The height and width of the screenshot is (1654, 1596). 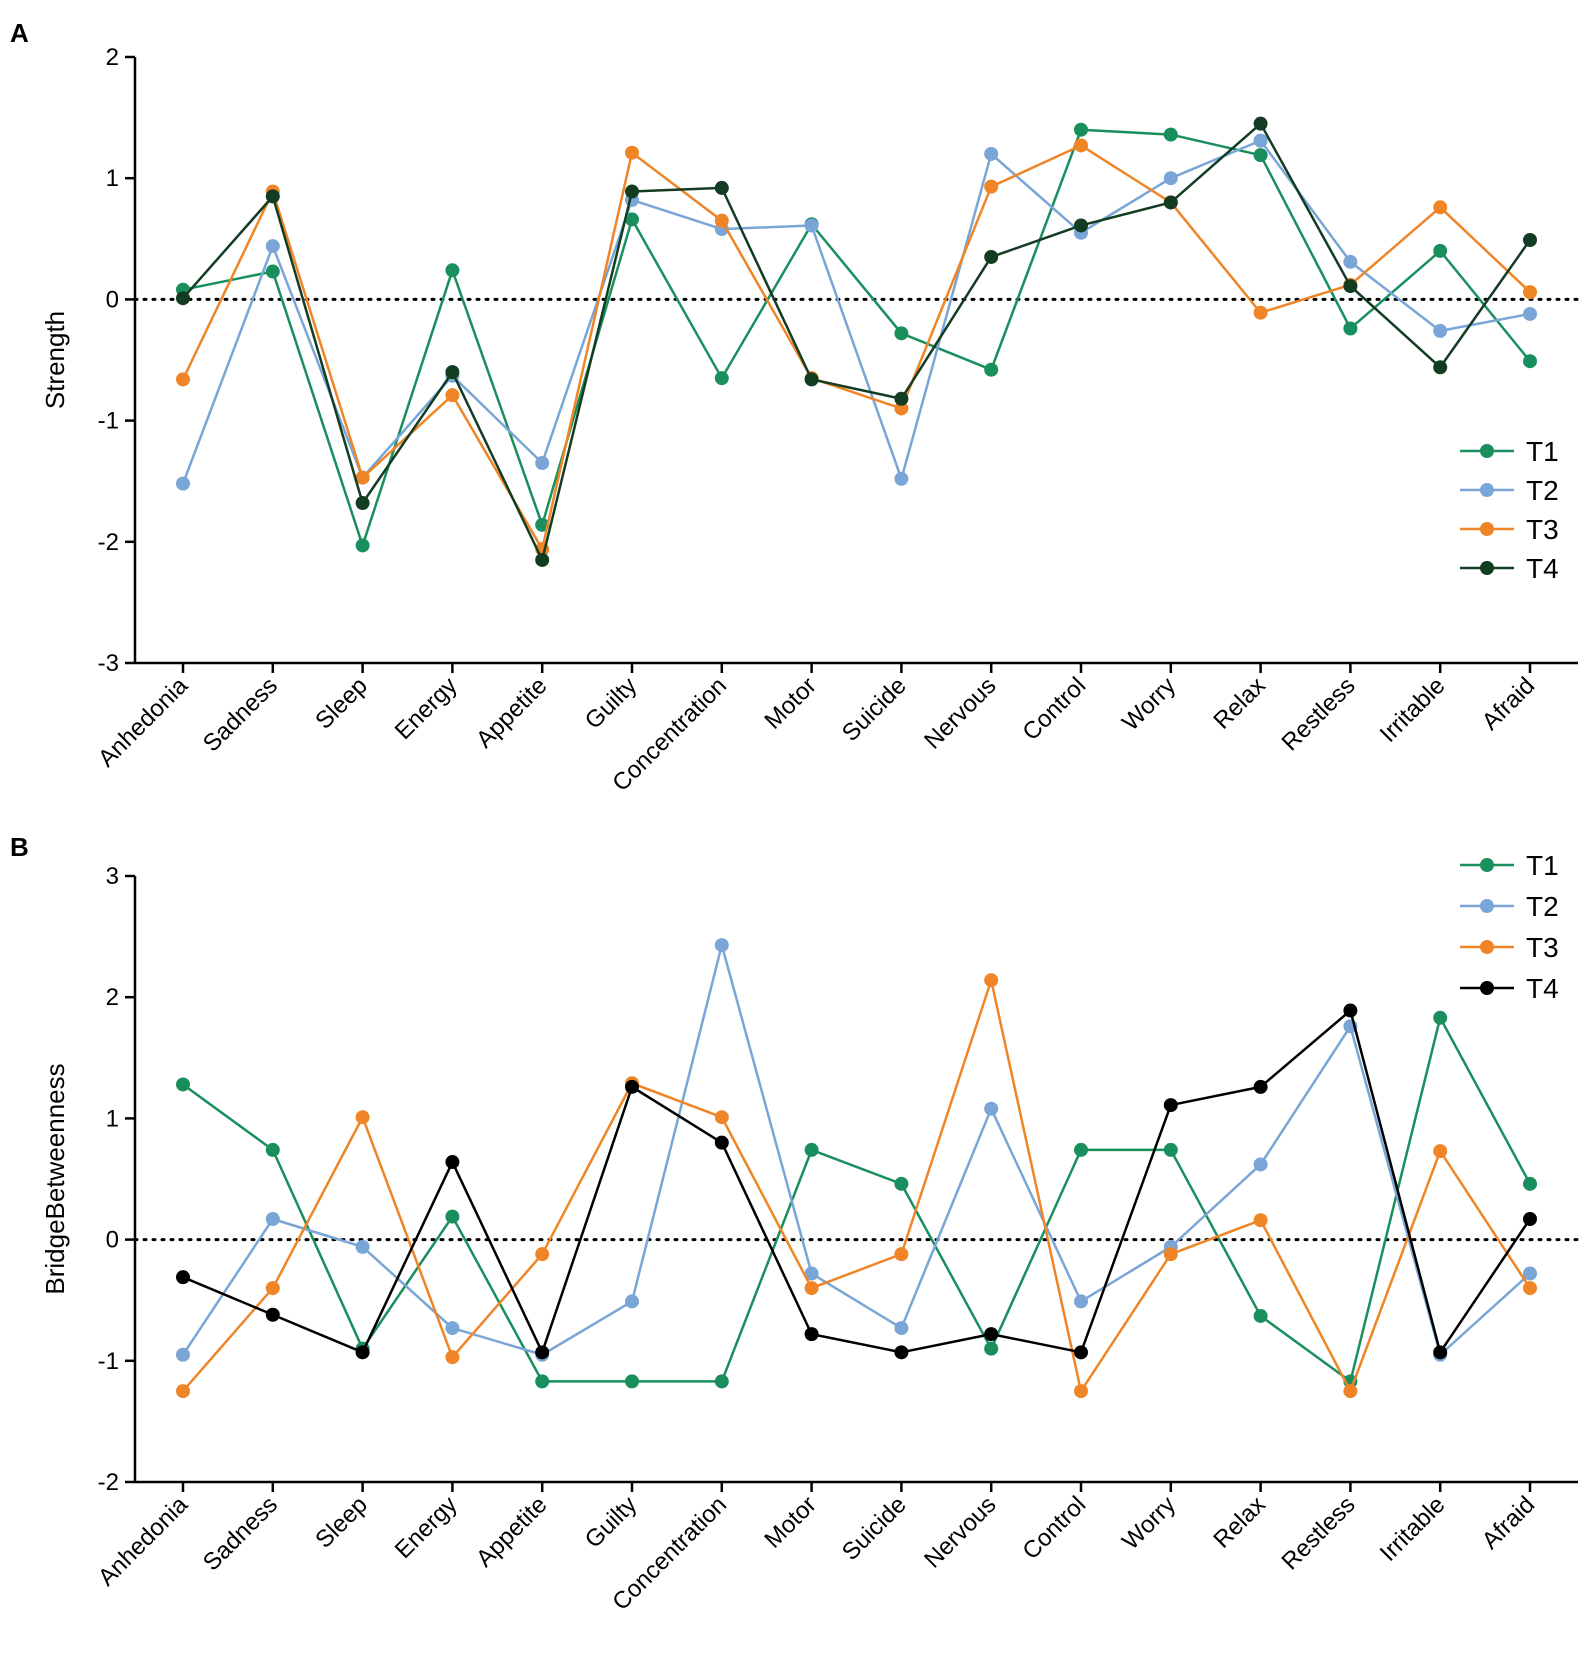 What do you see at coordinates (143, 1541) in the screenshot?
I see `x-tick-label: Anhedonia` at bounding box center [143, 1541].